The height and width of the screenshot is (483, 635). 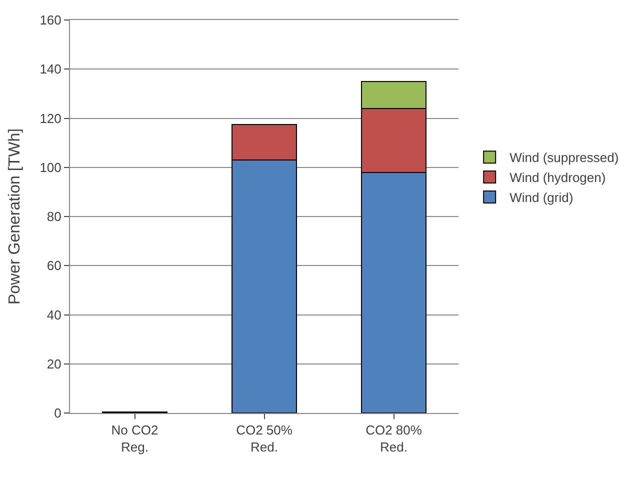 I want to click on y-tick-label: 120, so click(x=51, y=118).